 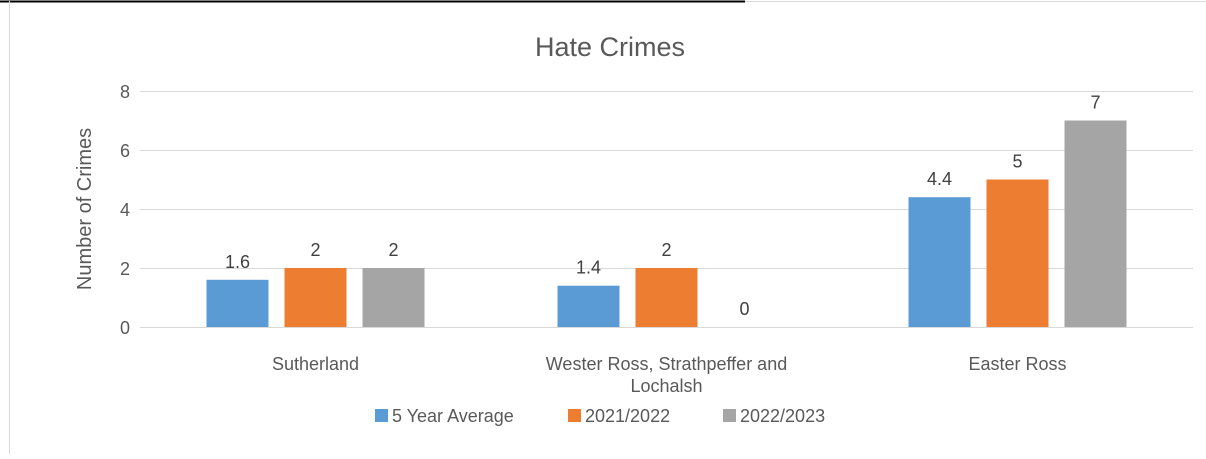 I want to click on y-tick-label: 4, so click(x=125, y=210).